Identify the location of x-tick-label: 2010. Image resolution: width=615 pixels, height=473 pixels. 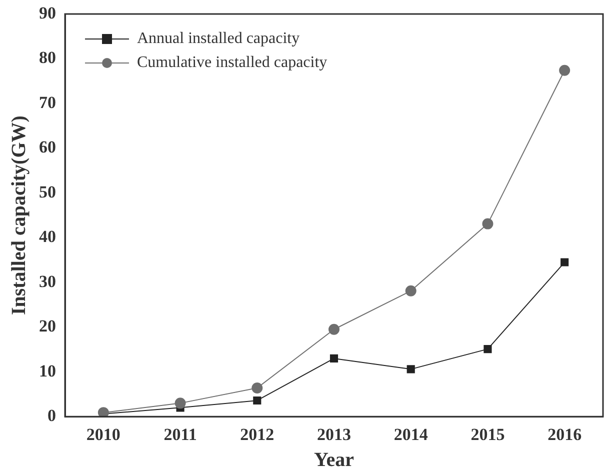
(103, 434).